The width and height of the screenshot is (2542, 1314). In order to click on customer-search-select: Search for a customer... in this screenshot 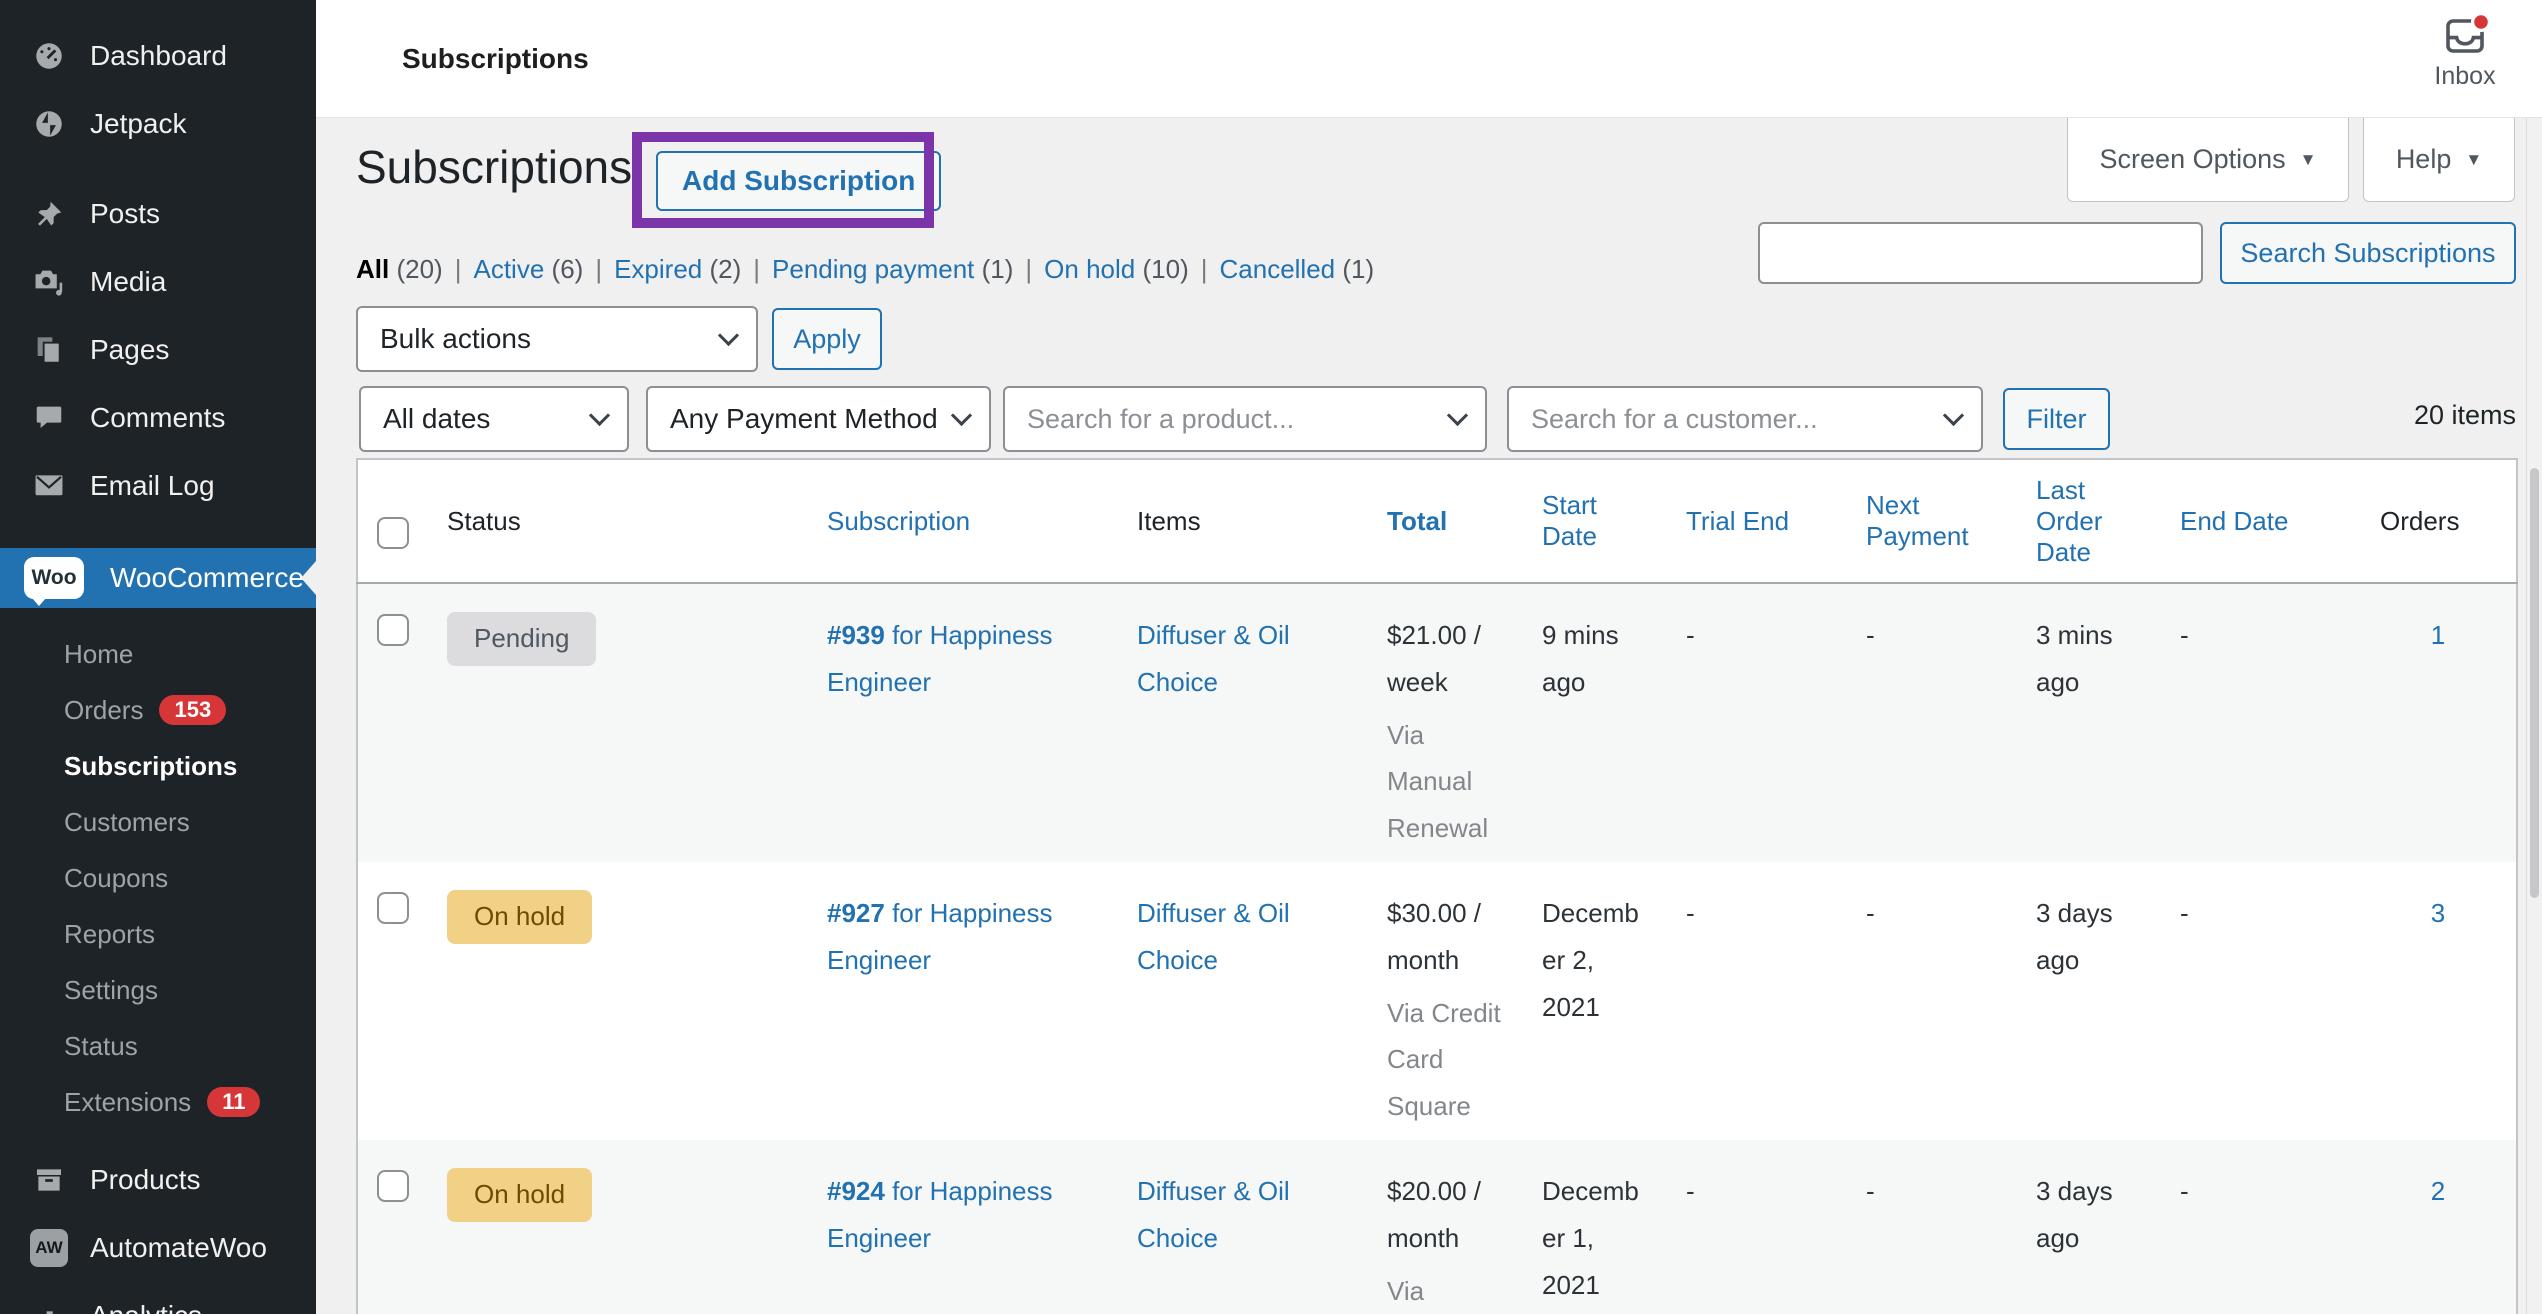, I will do `click(1745, 419)`.